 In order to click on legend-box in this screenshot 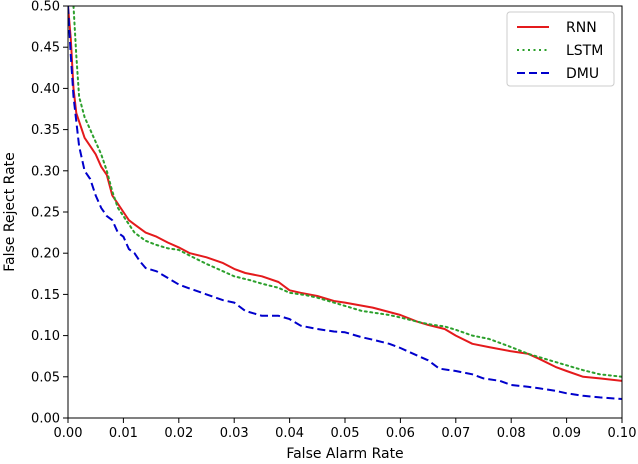, I will do `click(560, 49)`.